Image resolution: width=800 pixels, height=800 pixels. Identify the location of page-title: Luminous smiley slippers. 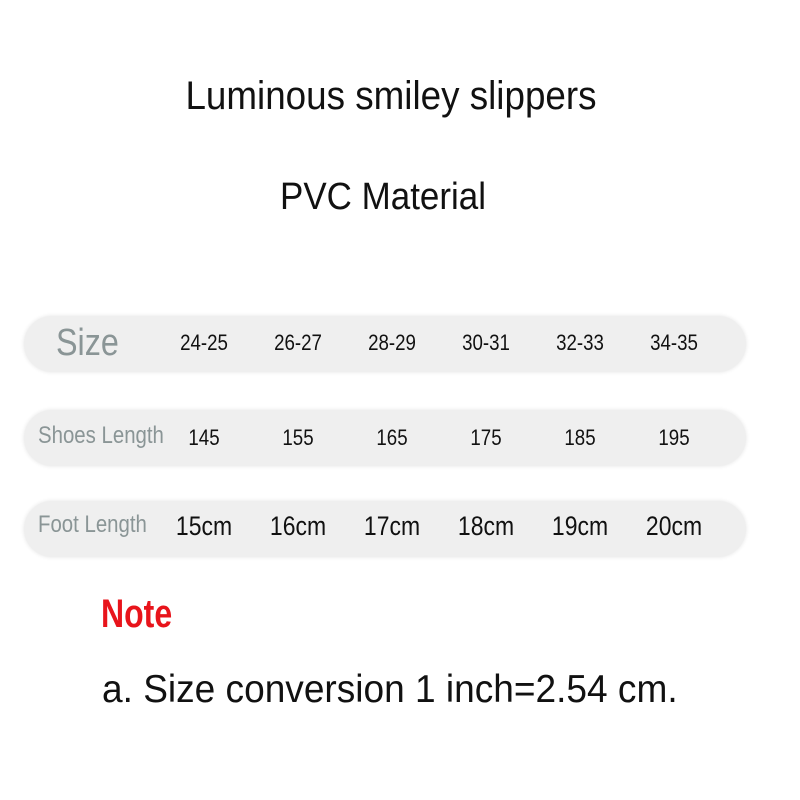
(391, 96).